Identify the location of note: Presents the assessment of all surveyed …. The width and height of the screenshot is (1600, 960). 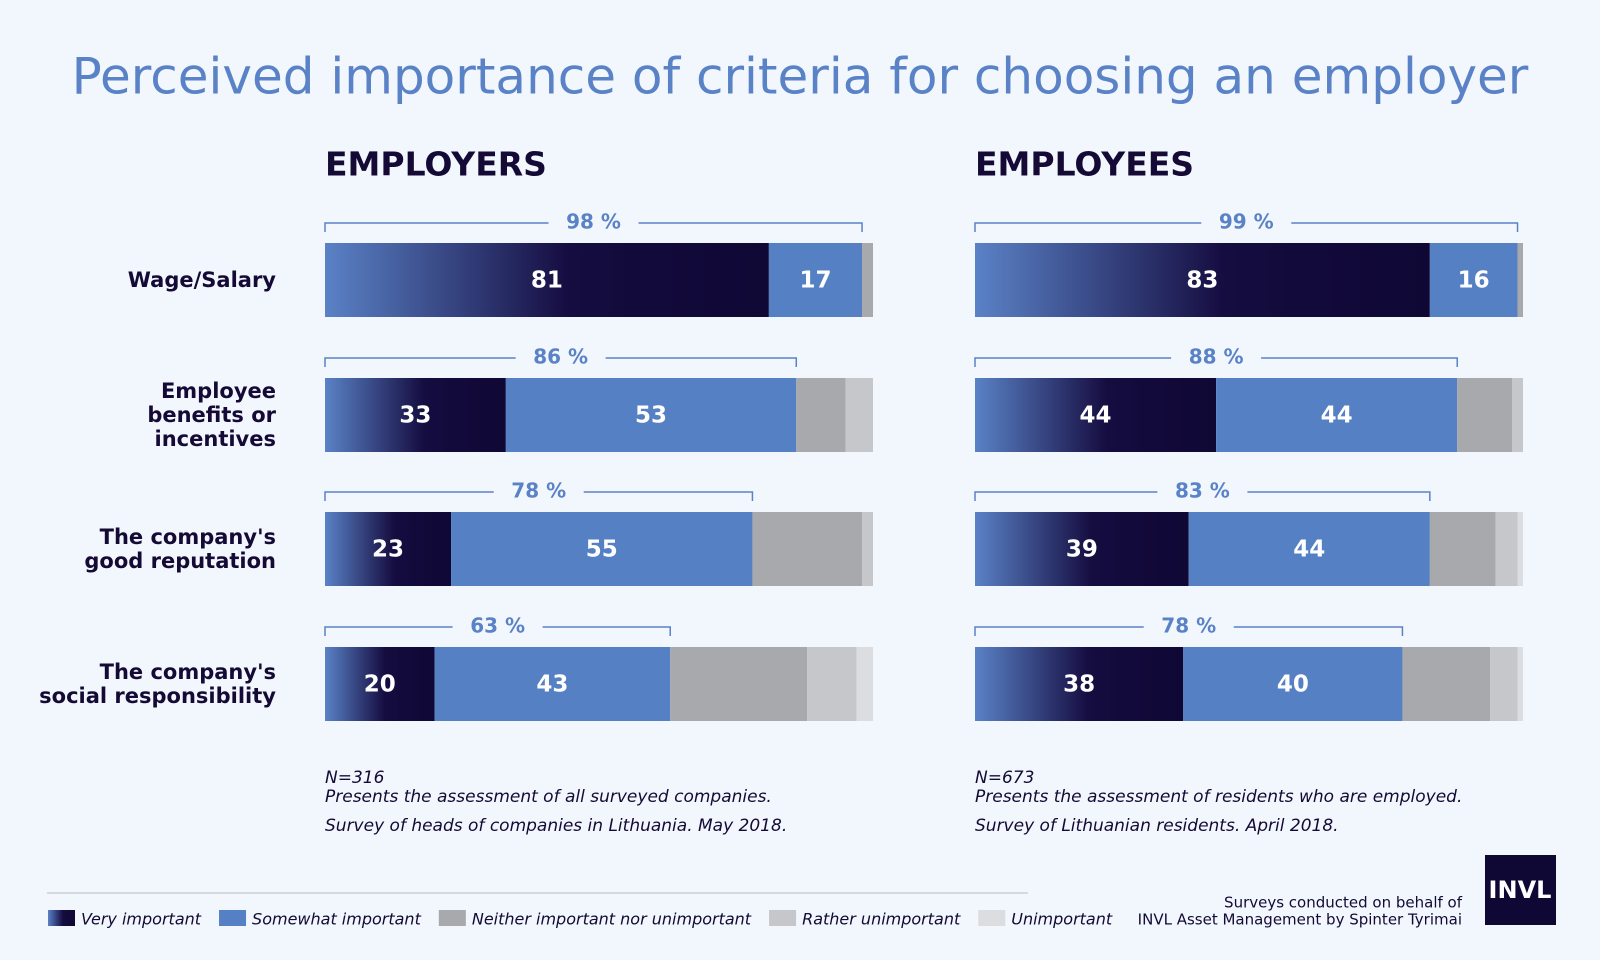
(548, 797).